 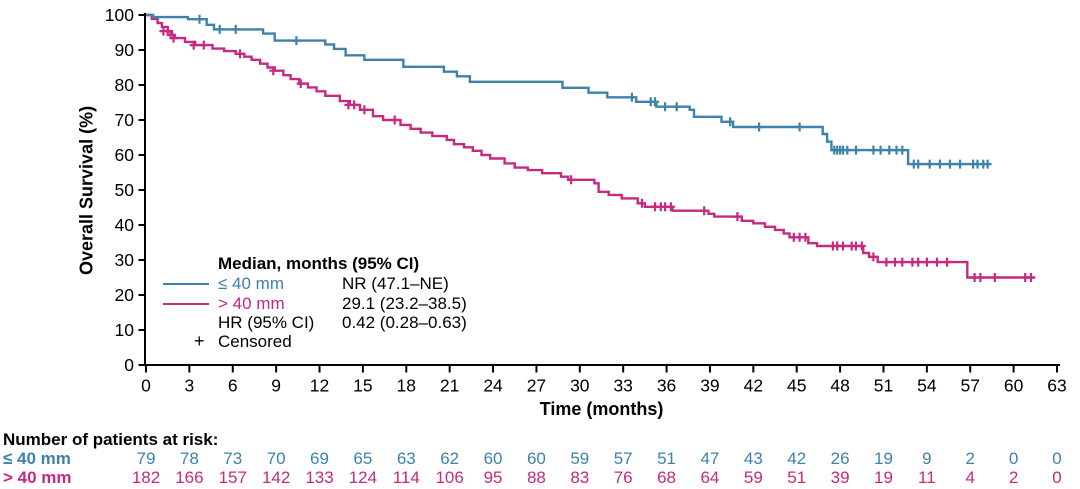 I want to click on risk-count: 79, so click(x=146, y=458).